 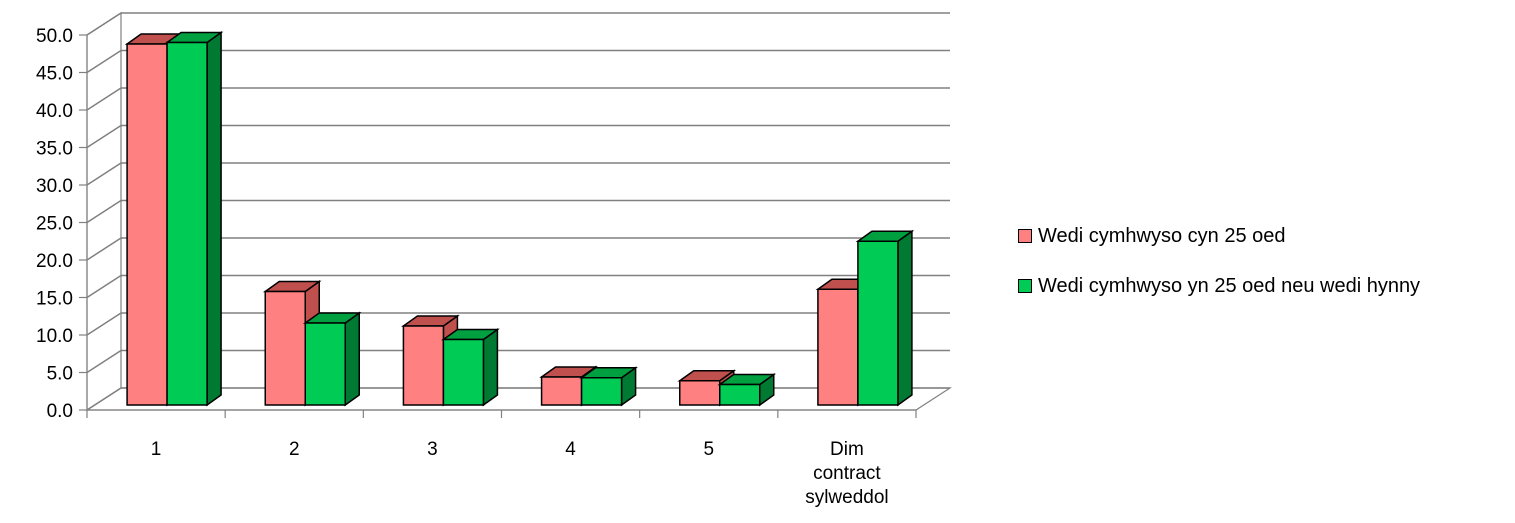 I want to click on y-tick-label: 35.0, so click(x=54, y=149).